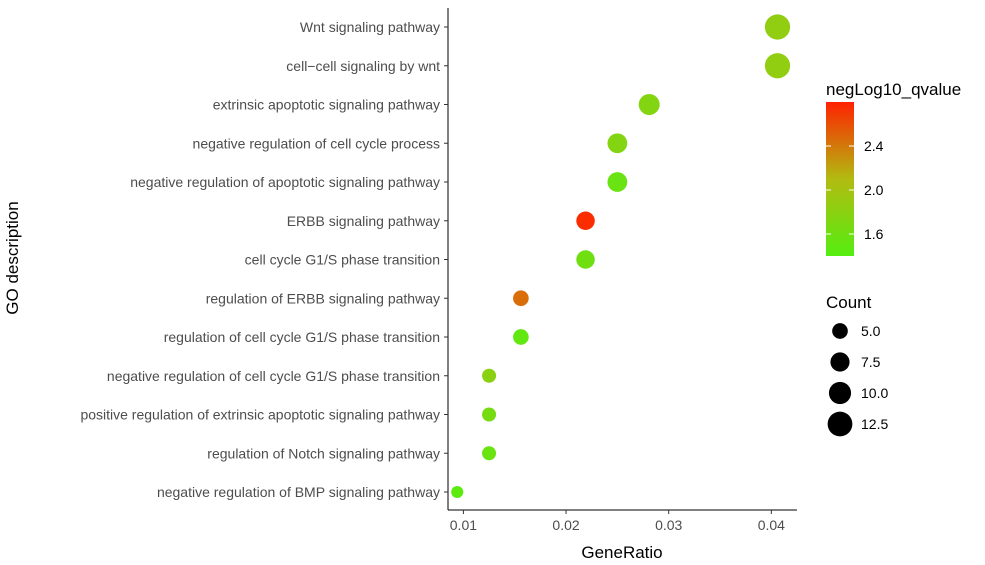  What do you see at coordinates (857, 380) in the screenshot?
I see `size-legend-items: 5.0 7.5 10.0 12.5` at bounding box center [857, 380].